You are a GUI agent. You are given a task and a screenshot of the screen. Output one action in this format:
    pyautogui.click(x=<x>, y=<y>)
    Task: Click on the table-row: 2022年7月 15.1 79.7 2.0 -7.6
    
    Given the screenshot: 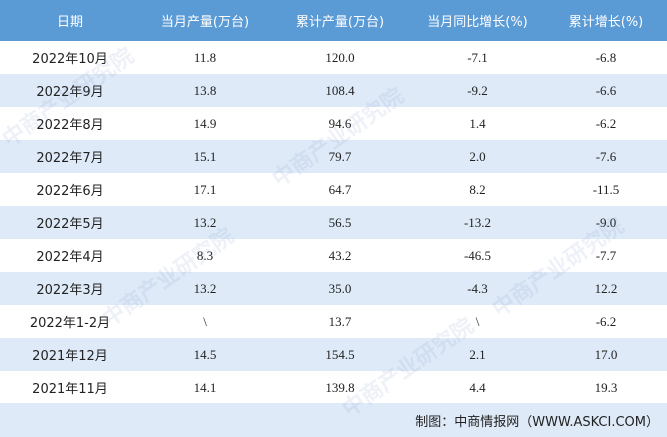 What is the action you would take?
    pyautogui.click(x=333, y=156)
    